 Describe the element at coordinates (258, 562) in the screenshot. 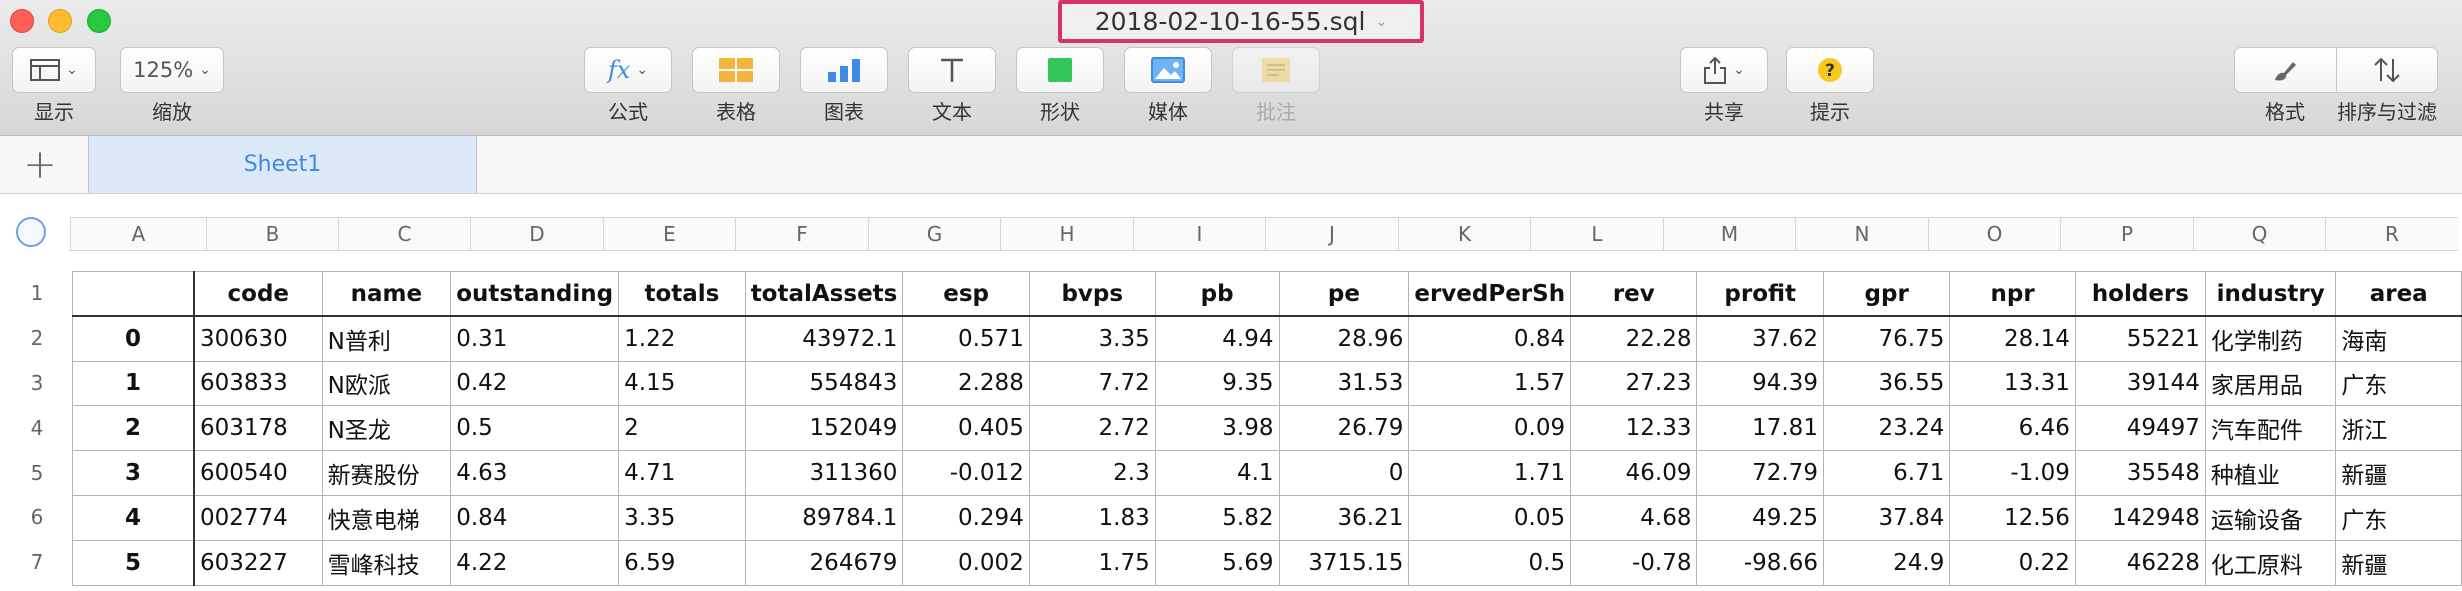

I see `table-cell: 603227` at that location.